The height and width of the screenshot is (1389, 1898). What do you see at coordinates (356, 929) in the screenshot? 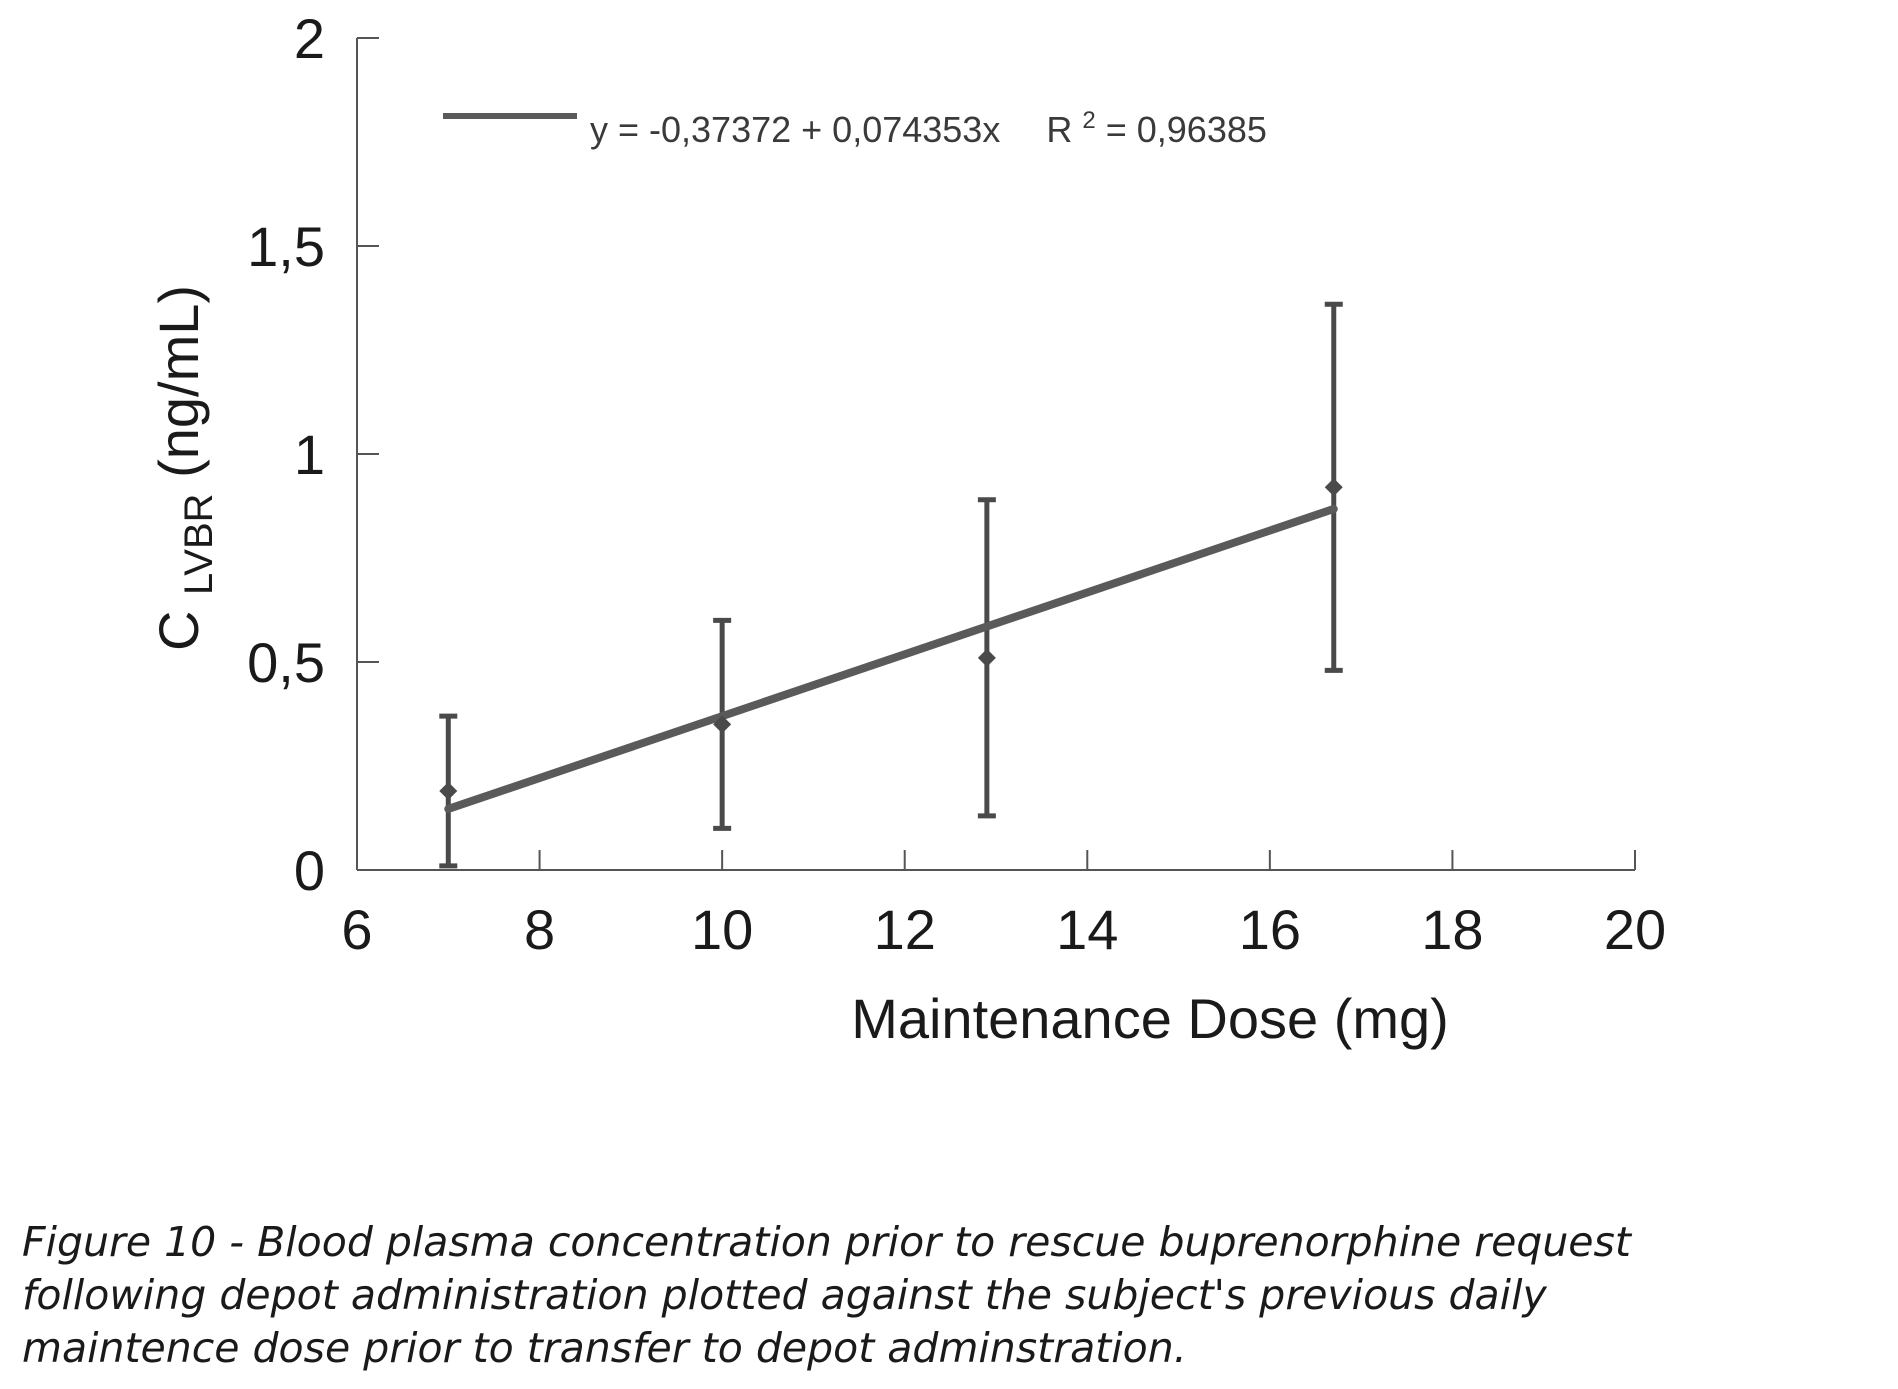
I see `x-tick-label: 6` at bounding box center [356, 929].